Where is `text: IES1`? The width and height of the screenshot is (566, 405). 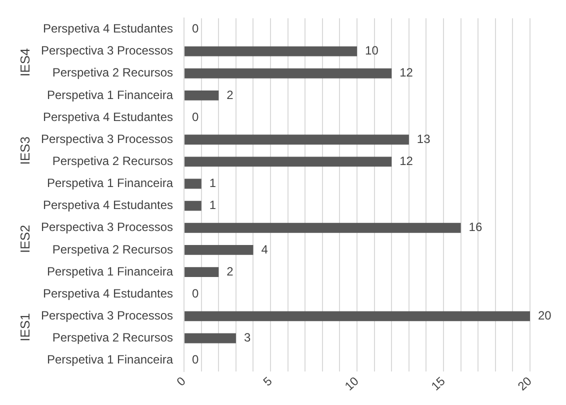
text: IES1 is located at coordinates (25, 327).